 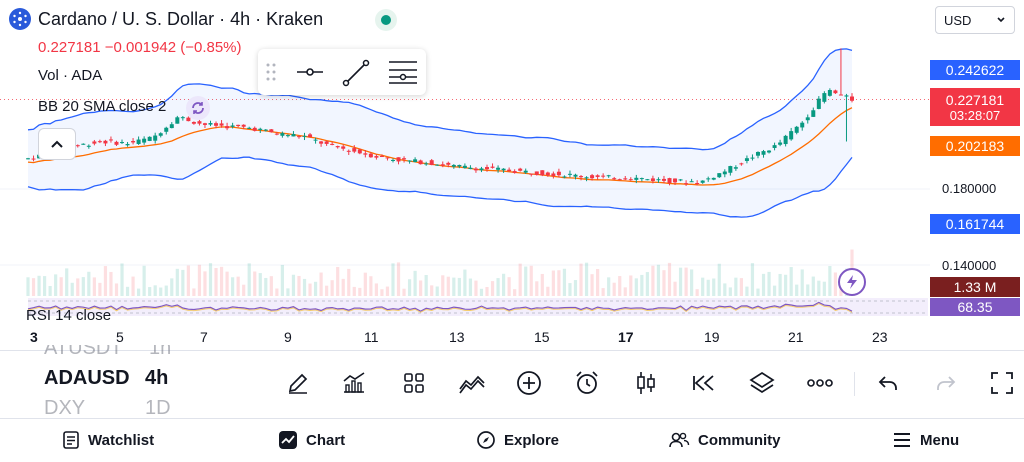 I want to click on fullscreen-button, so click(x=1002, y=383).